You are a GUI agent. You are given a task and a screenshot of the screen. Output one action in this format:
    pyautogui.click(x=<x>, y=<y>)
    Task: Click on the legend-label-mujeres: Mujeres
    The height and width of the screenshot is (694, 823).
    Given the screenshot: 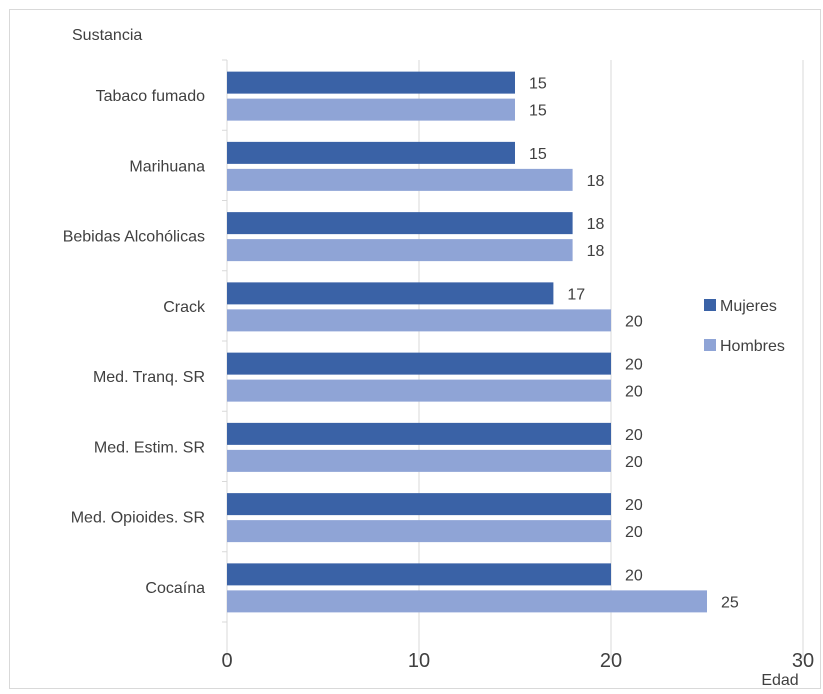 What is the action you would take?
    pyautogui.click(x=748, y=306)
    